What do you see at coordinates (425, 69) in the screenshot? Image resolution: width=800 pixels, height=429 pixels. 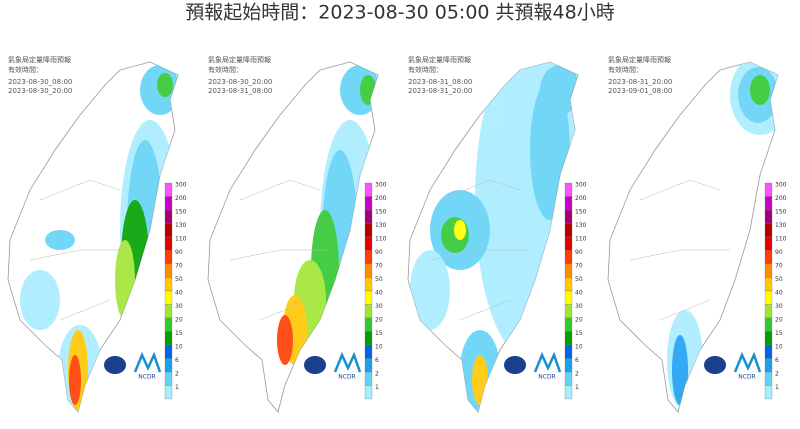 I see `panel-label: 有效時間：` at bounding box center [425, 69].